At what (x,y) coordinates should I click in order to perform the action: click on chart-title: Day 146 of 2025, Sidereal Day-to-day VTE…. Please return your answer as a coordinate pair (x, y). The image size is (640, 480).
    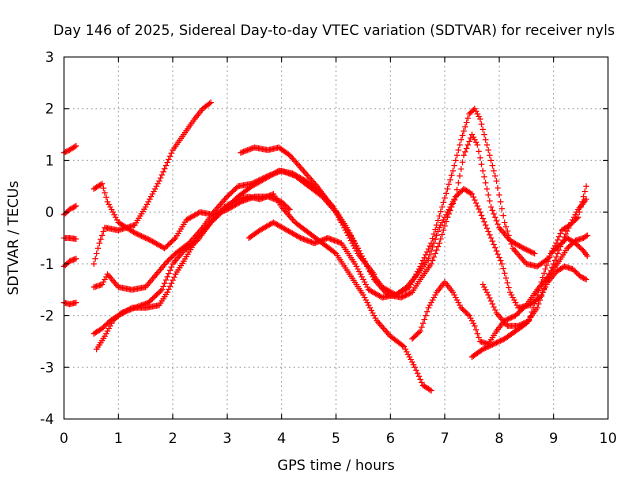
    Looking at the image, I should click on (334, 31).